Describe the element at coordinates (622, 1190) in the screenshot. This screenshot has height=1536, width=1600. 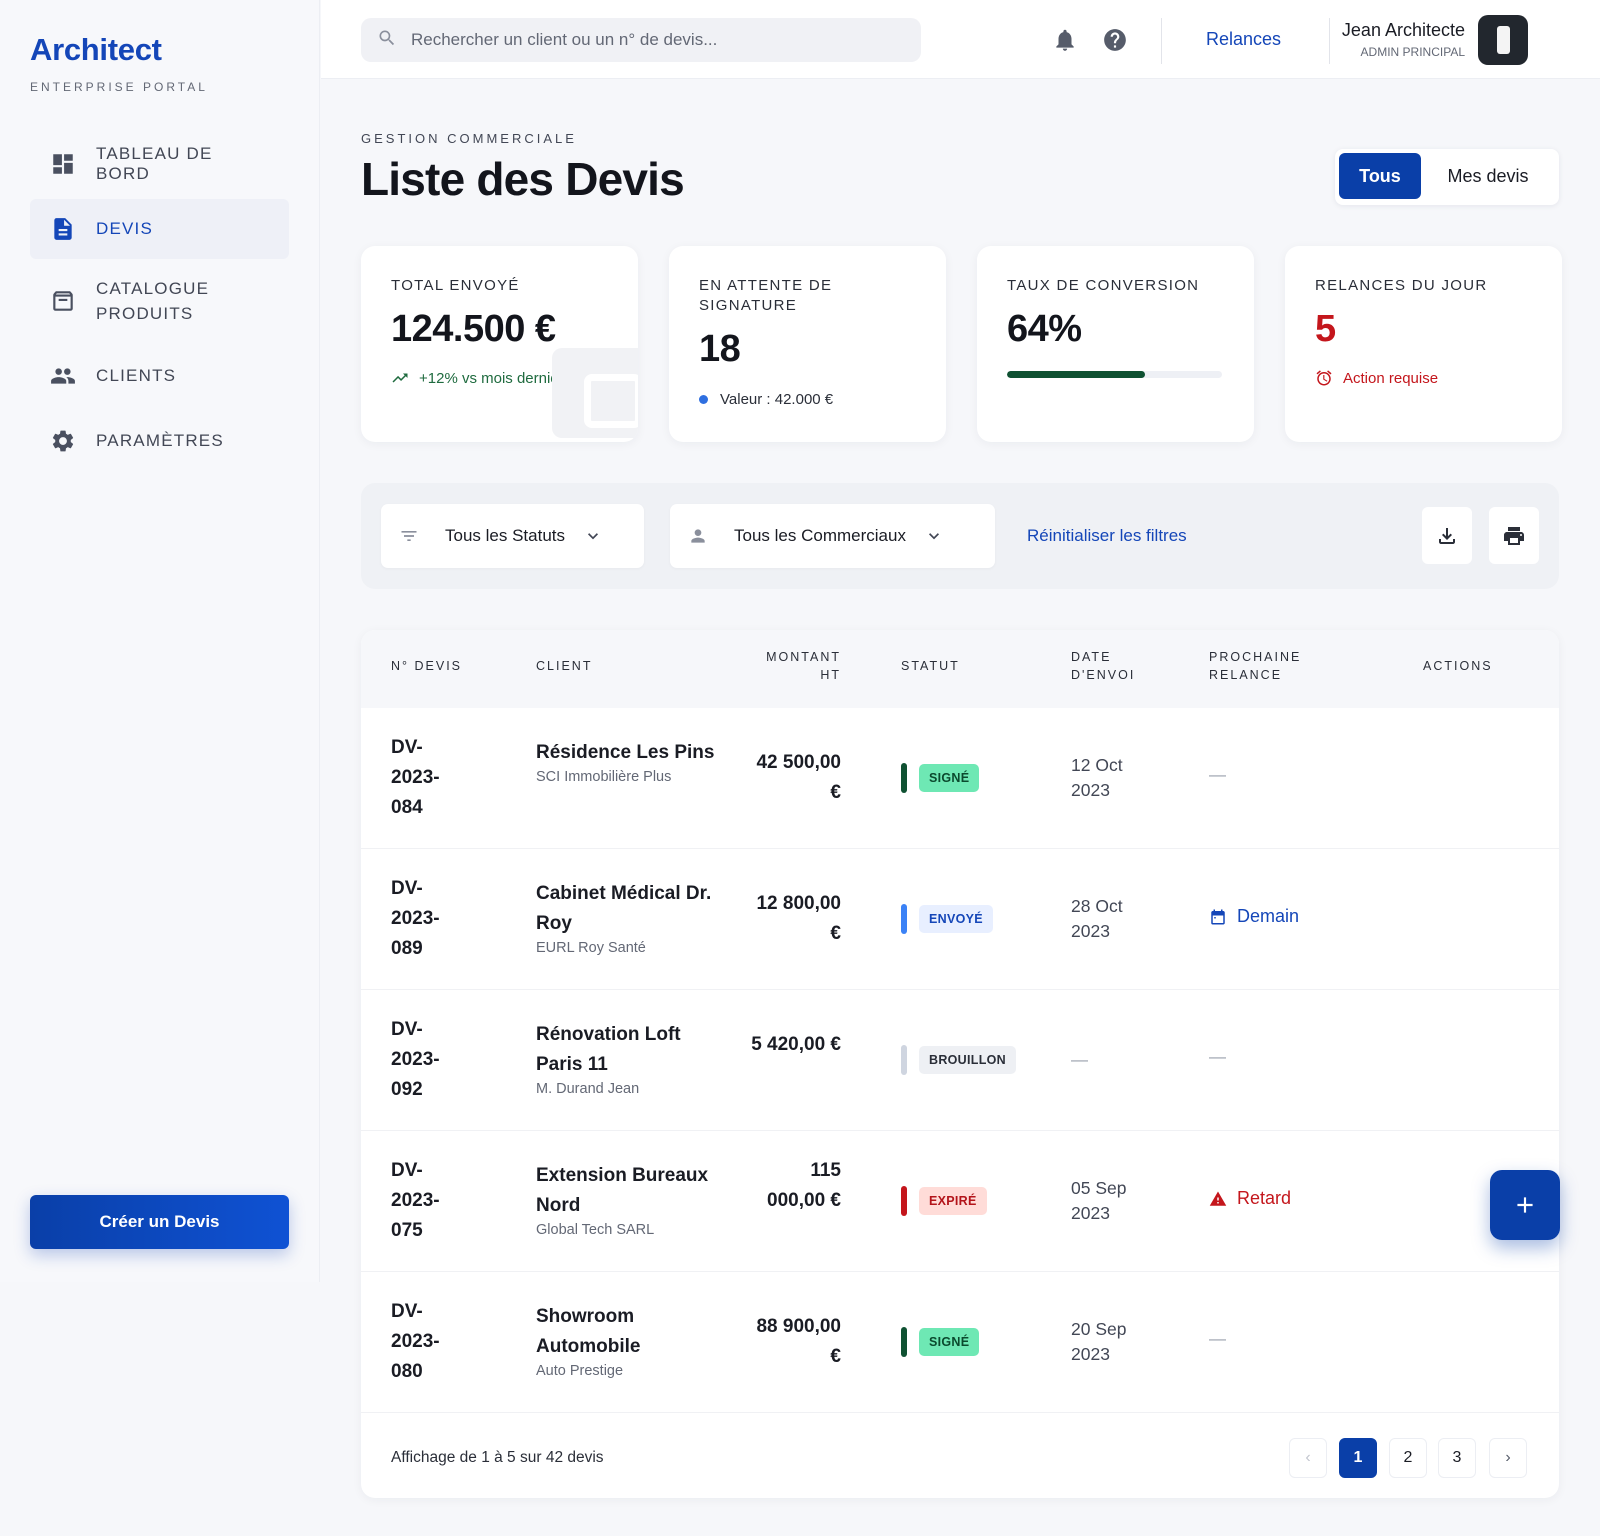
I see `client-name: Extension Bureaux Nord` at that location.